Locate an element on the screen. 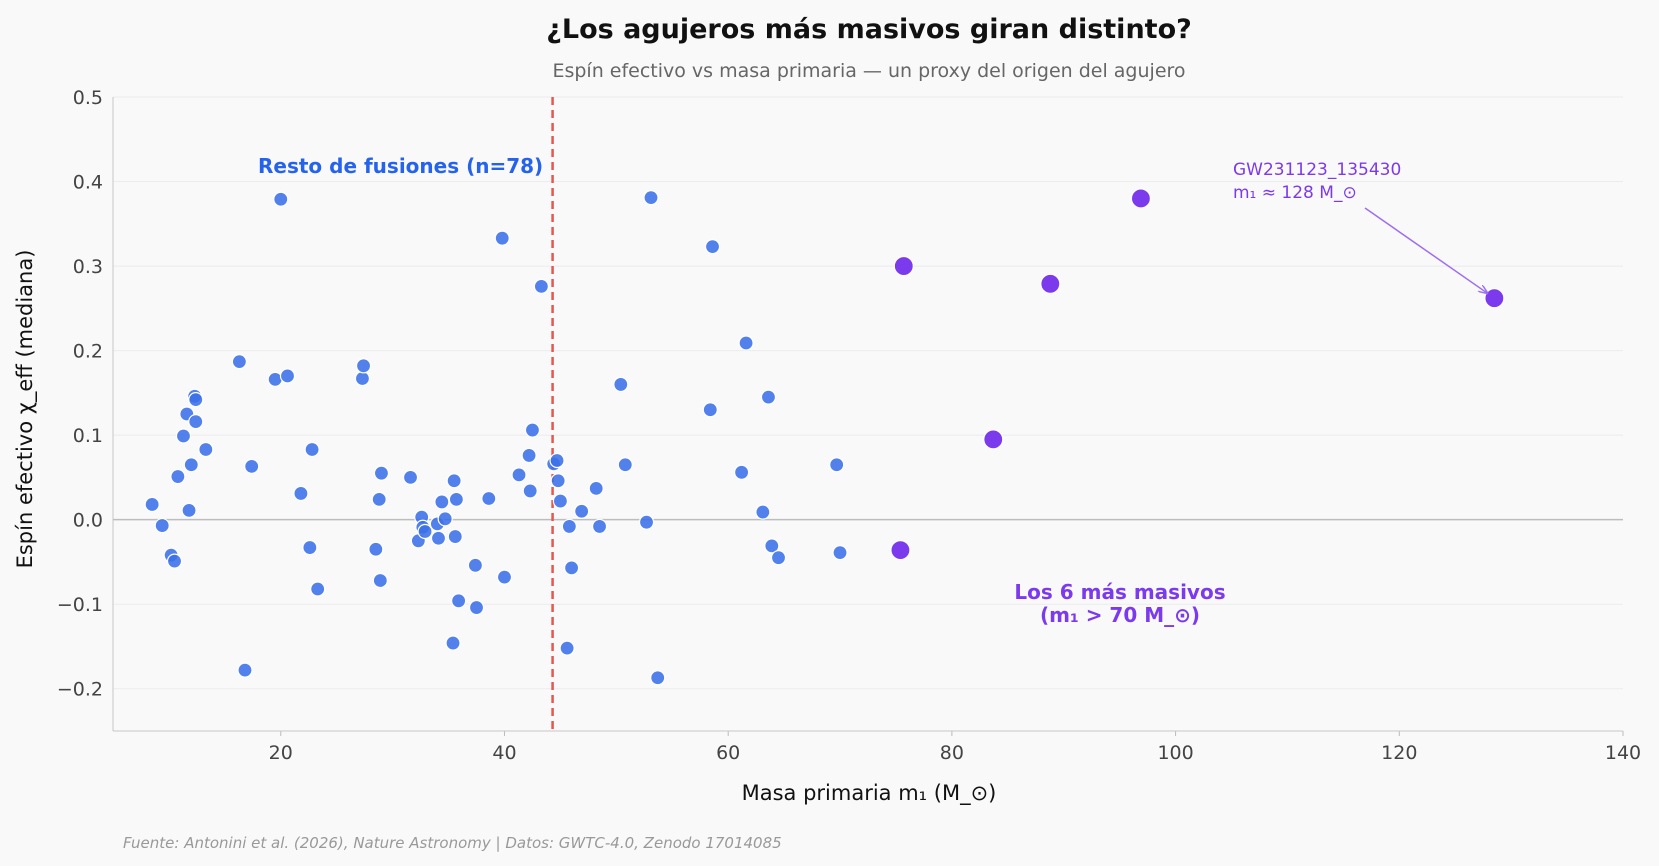  massive-annotation-line2: (m₁ > 70 M_⊙) is located at coordinates (1120, 615).